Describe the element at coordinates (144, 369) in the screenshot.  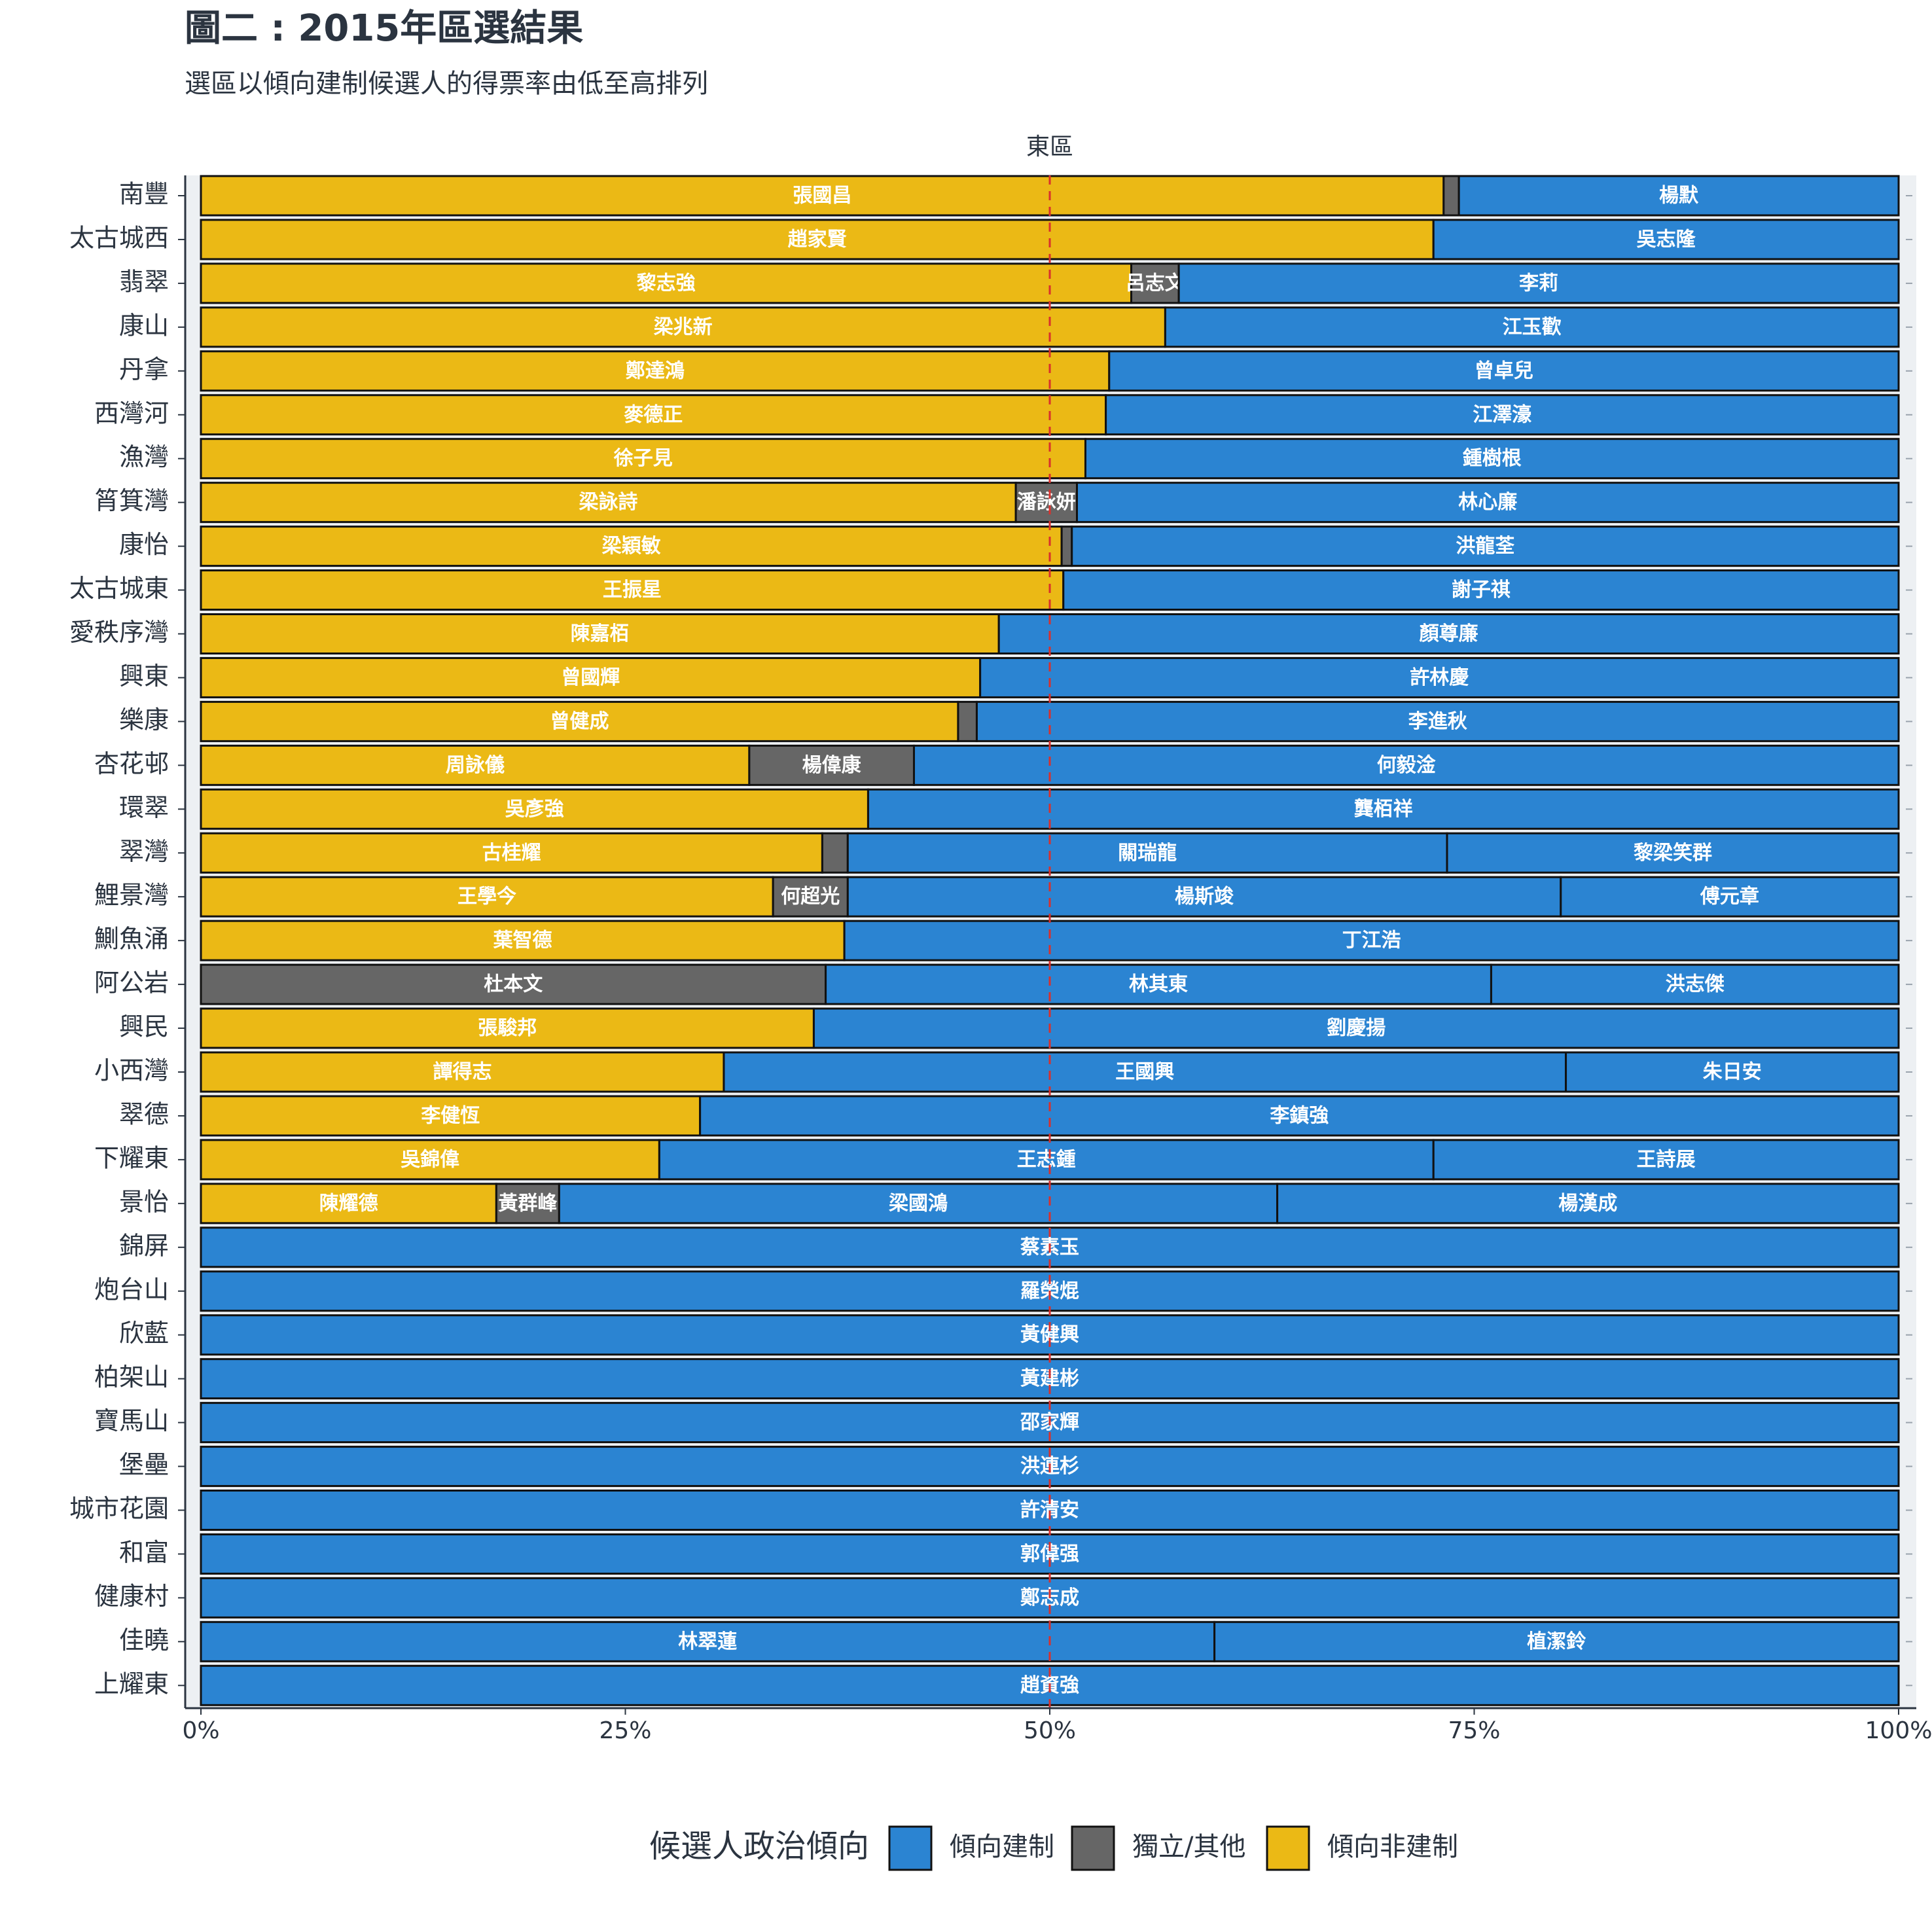
I see `y-tick-label: 丹拿` at that location.